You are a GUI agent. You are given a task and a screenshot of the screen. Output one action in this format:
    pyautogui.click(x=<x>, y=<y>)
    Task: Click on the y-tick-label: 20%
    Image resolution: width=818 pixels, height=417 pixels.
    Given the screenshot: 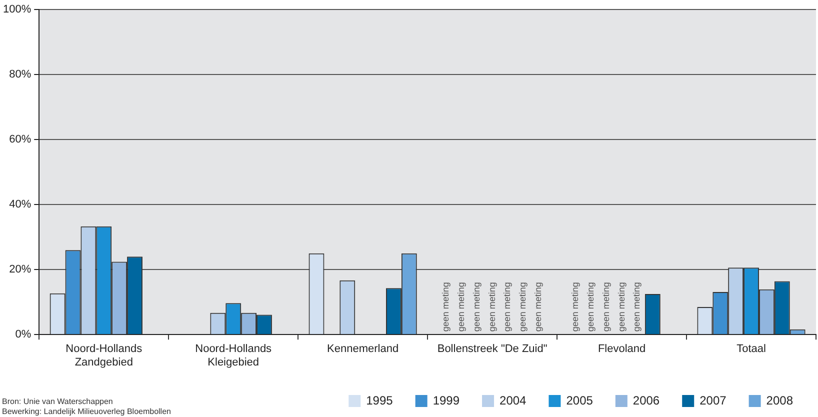 What is the action you would take?
    pyautogui.click(x=20, y=270)
    